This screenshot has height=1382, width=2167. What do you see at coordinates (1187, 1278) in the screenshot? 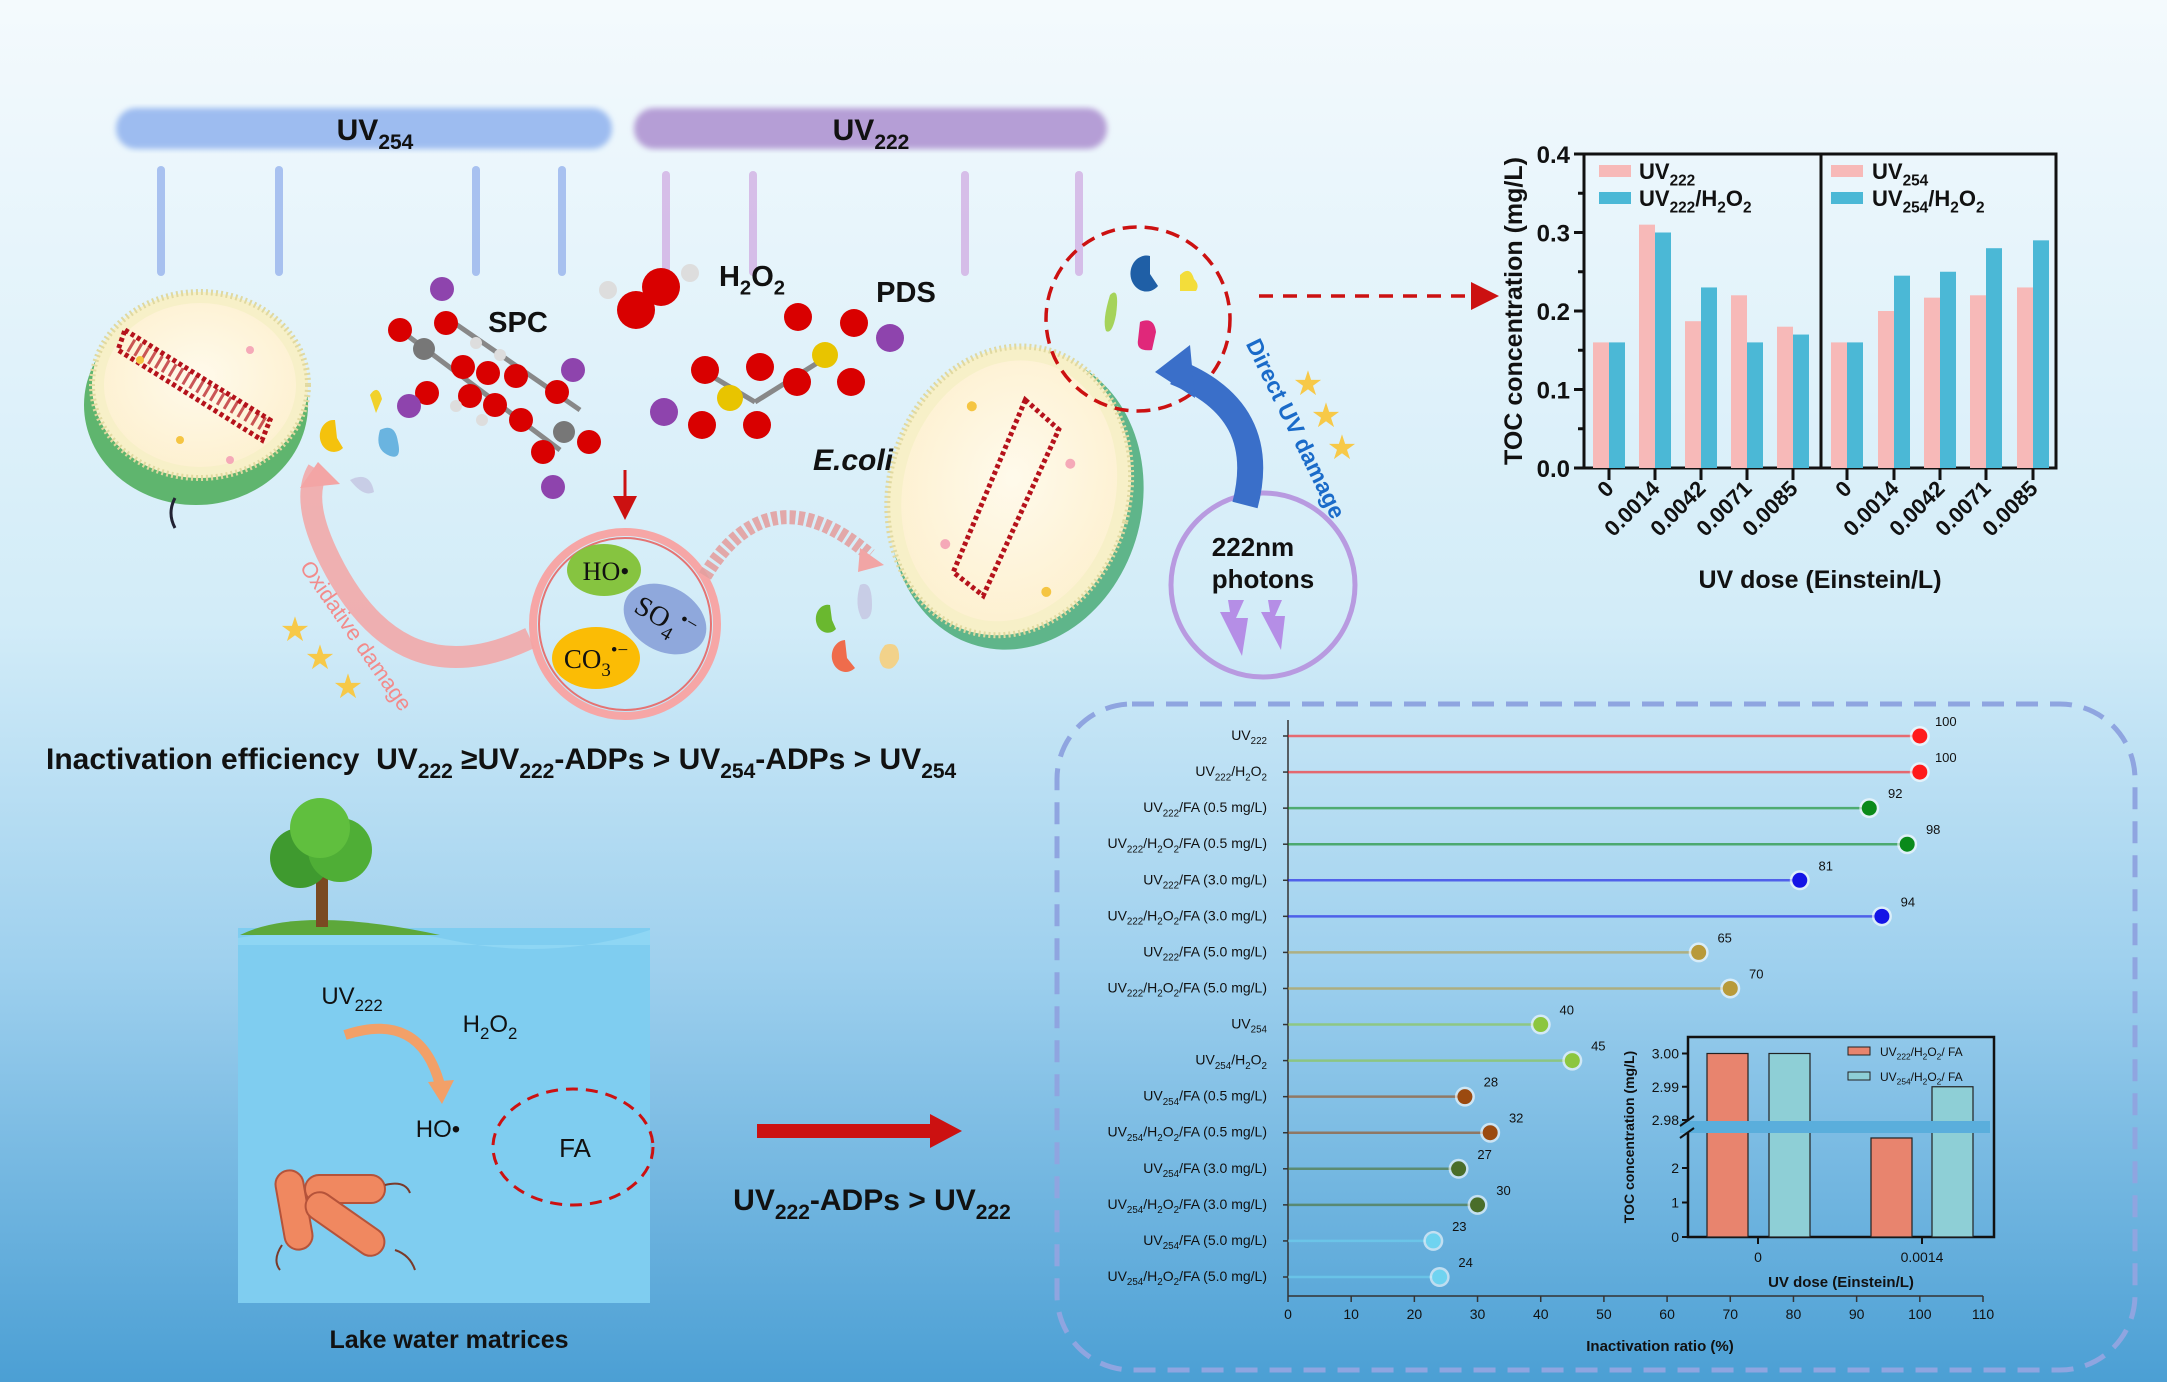
I see `category-label: UV254/H2O2/FA (5.0 mg/L)` at bounding box center [1187, 1278].